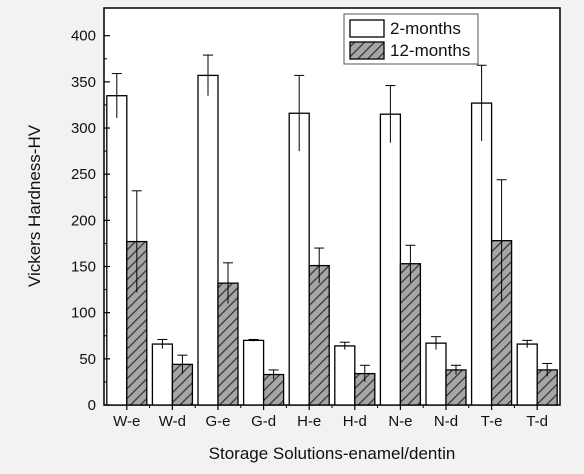 This screenshot has width=584, height=474. I want to click on y-axis-title: Vickers Hardness-HV, so click(34, 205).